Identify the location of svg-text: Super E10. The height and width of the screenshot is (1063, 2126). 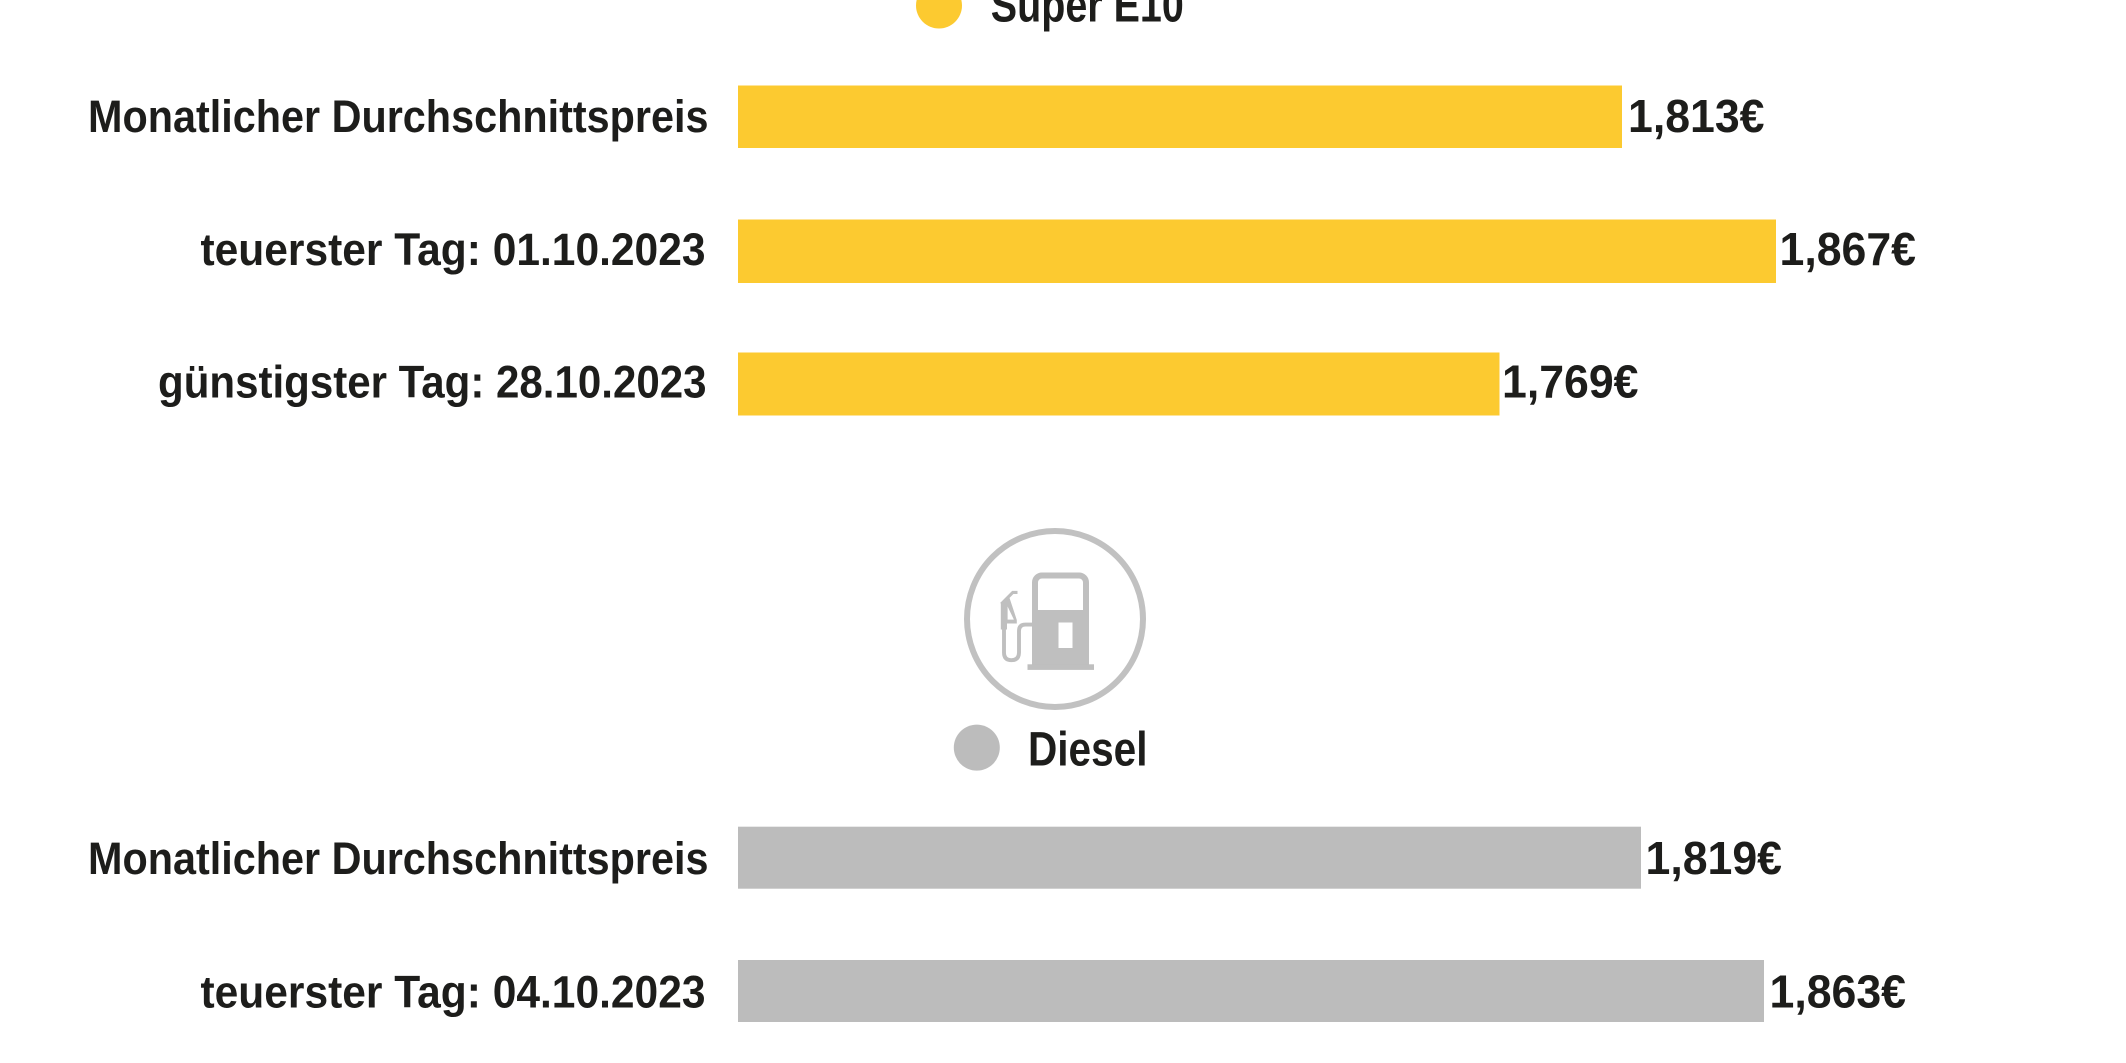
(1087, 16).